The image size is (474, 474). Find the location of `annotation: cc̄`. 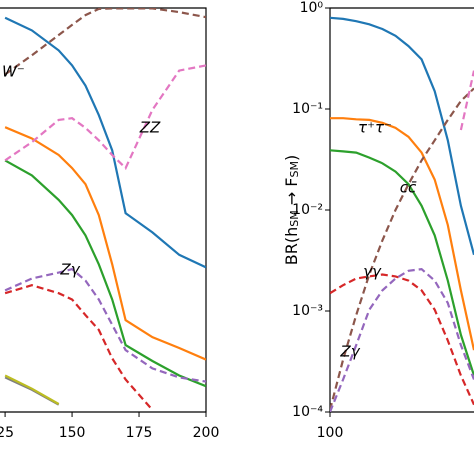

annotation: cc̄ is located at coordinates (408, 188).